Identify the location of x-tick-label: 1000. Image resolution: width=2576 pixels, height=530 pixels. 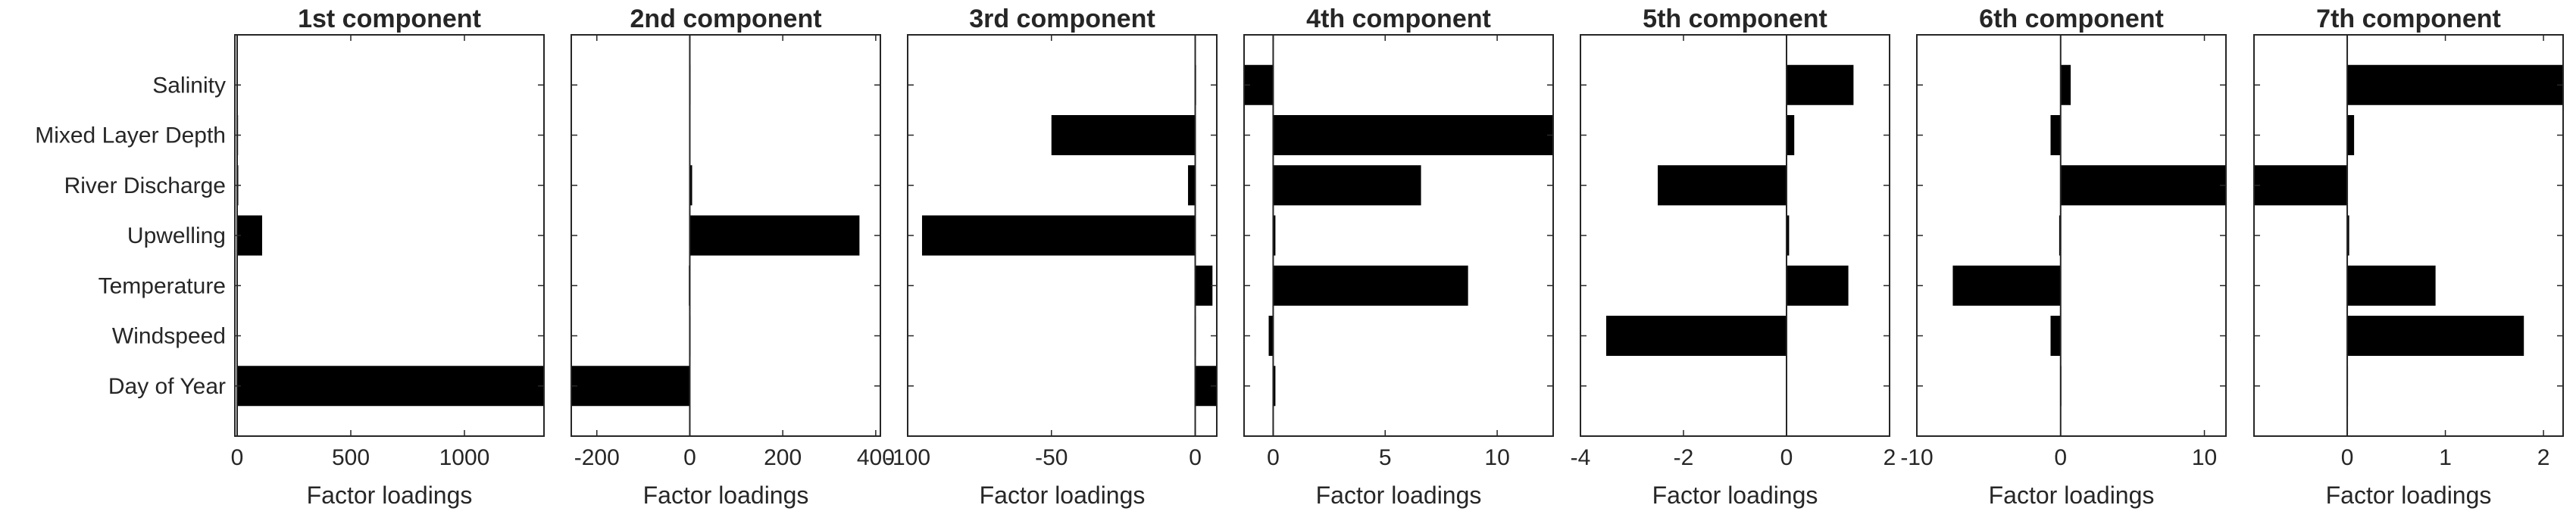
(464, 457).